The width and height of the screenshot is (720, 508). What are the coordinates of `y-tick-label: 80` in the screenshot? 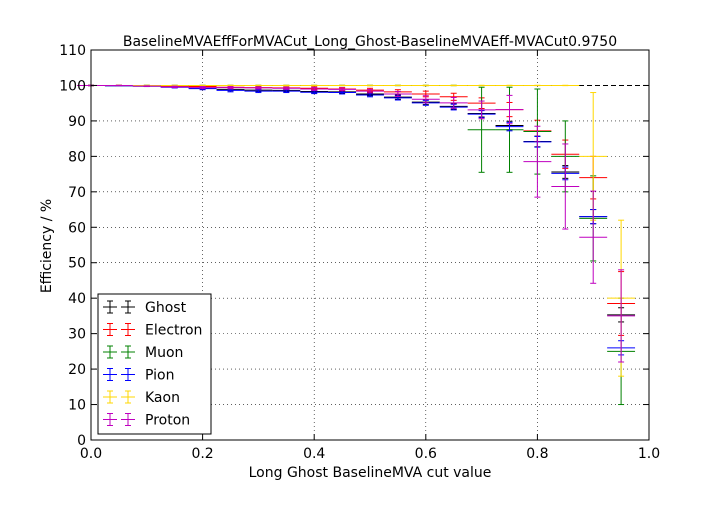 It's located at (77, 157).